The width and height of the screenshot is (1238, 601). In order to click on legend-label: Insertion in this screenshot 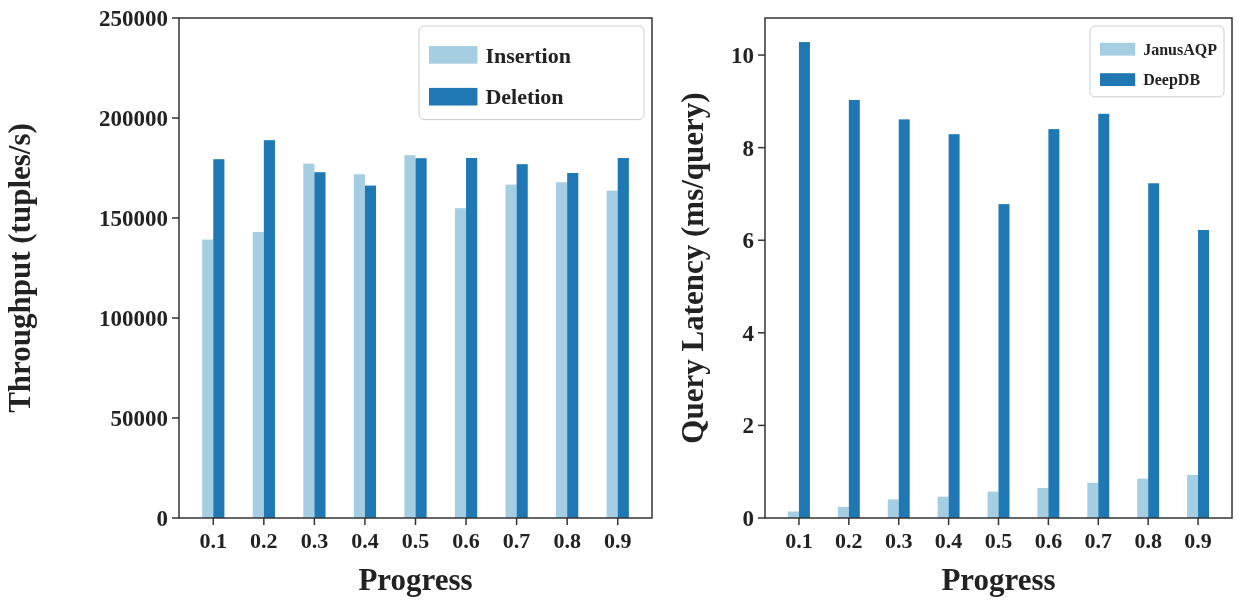, I will do `click(528, 55)`.